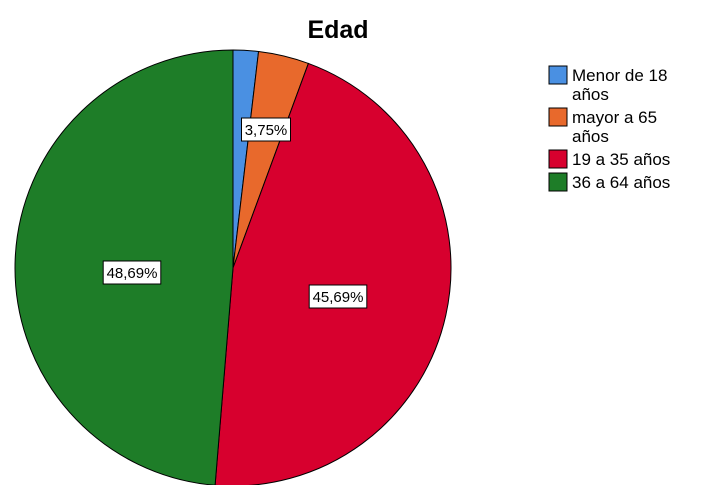 The width and height of the screenshot is (724, 485). I want to click on data-label-19-a-35-años: 45,69%, so click(338, 297).